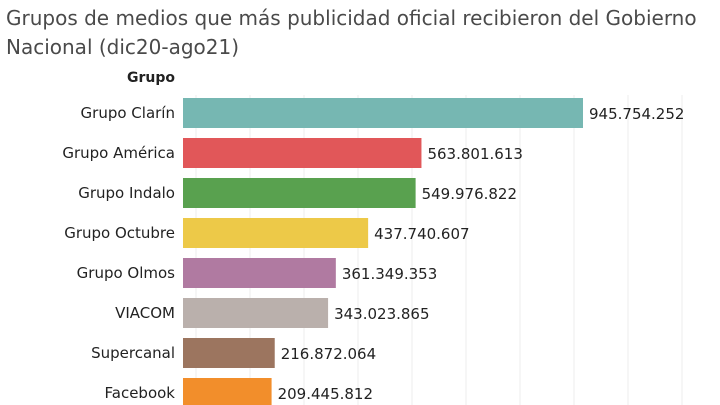 The width and height of the screenshot is (720, 405). I want to click on category-label: Grupo América, so click(118, 153).